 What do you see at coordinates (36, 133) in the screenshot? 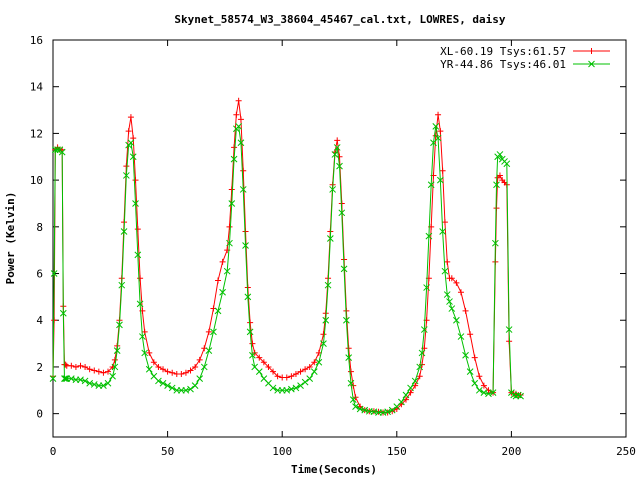
I see `y-tick-label: 12` at bounding box center [36, 133].